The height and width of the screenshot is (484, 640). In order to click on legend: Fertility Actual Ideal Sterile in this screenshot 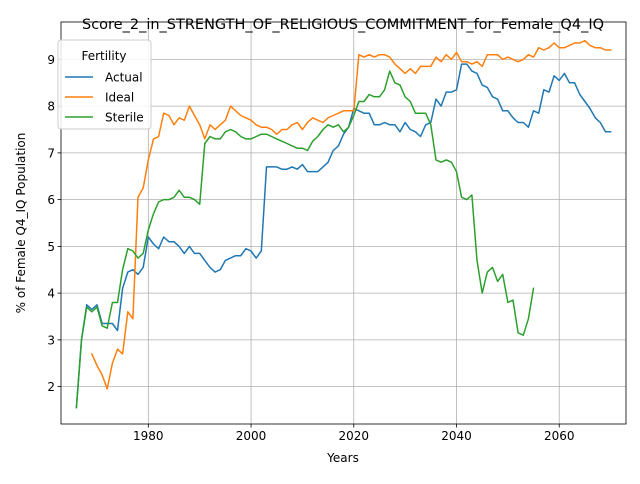, I will do `click(104, 84)`.